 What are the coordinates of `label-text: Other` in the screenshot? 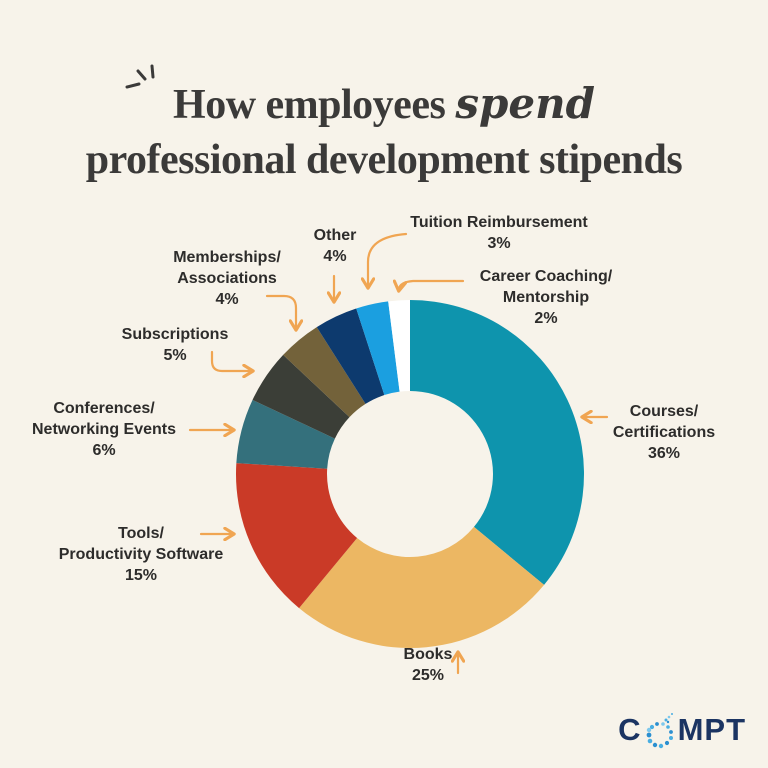 It's located at (335, 235).